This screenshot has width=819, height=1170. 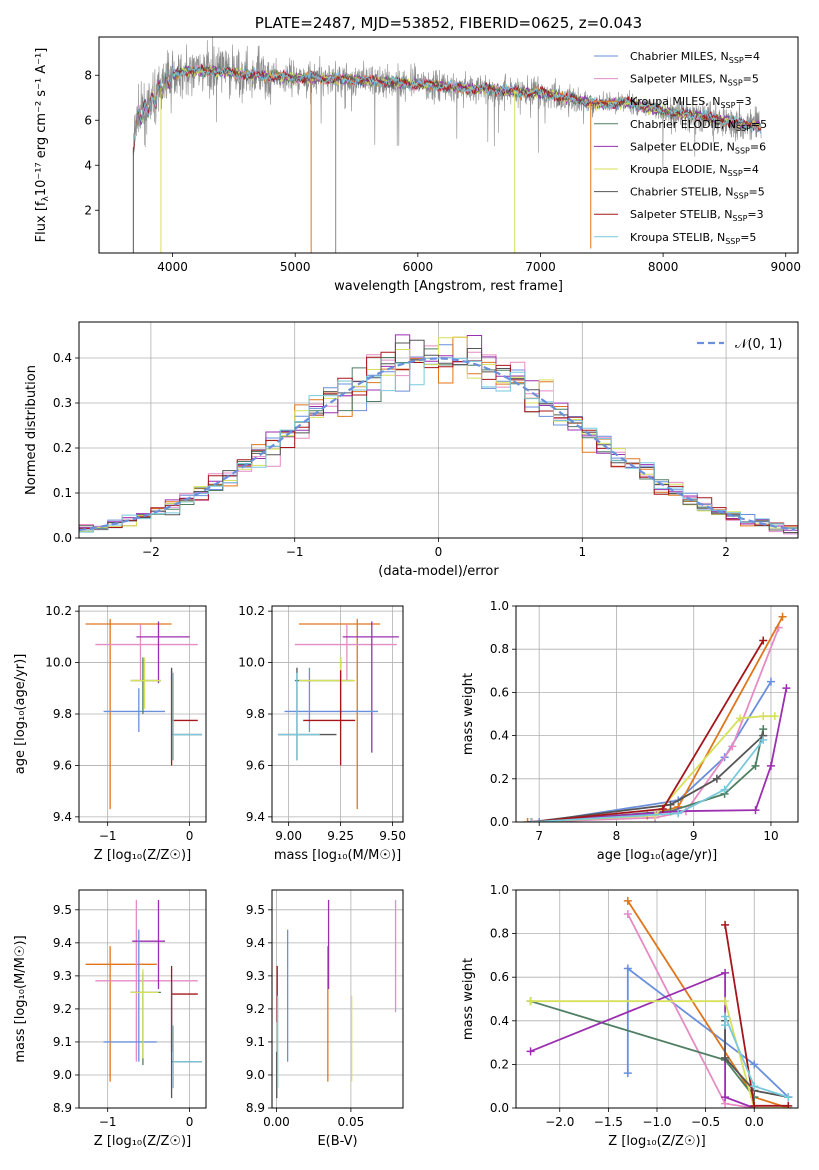 I want to click on x-tick-label: 4000, so click(x=172, y=267).